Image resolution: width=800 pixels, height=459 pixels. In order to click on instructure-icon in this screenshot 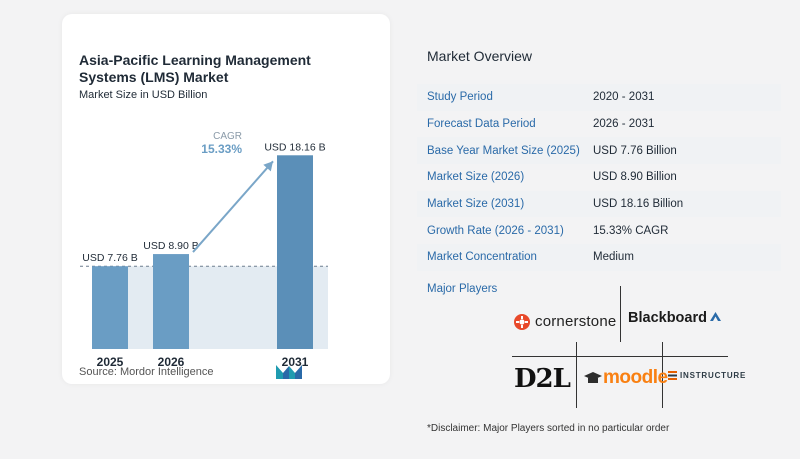, I will do `click(672, 375)`.